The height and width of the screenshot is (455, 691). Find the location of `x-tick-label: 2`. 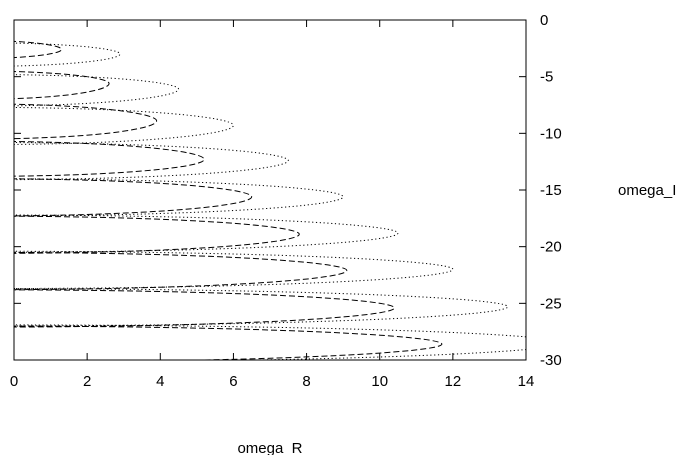

x-tick-label: 2 is located at coordinates (87, 381).